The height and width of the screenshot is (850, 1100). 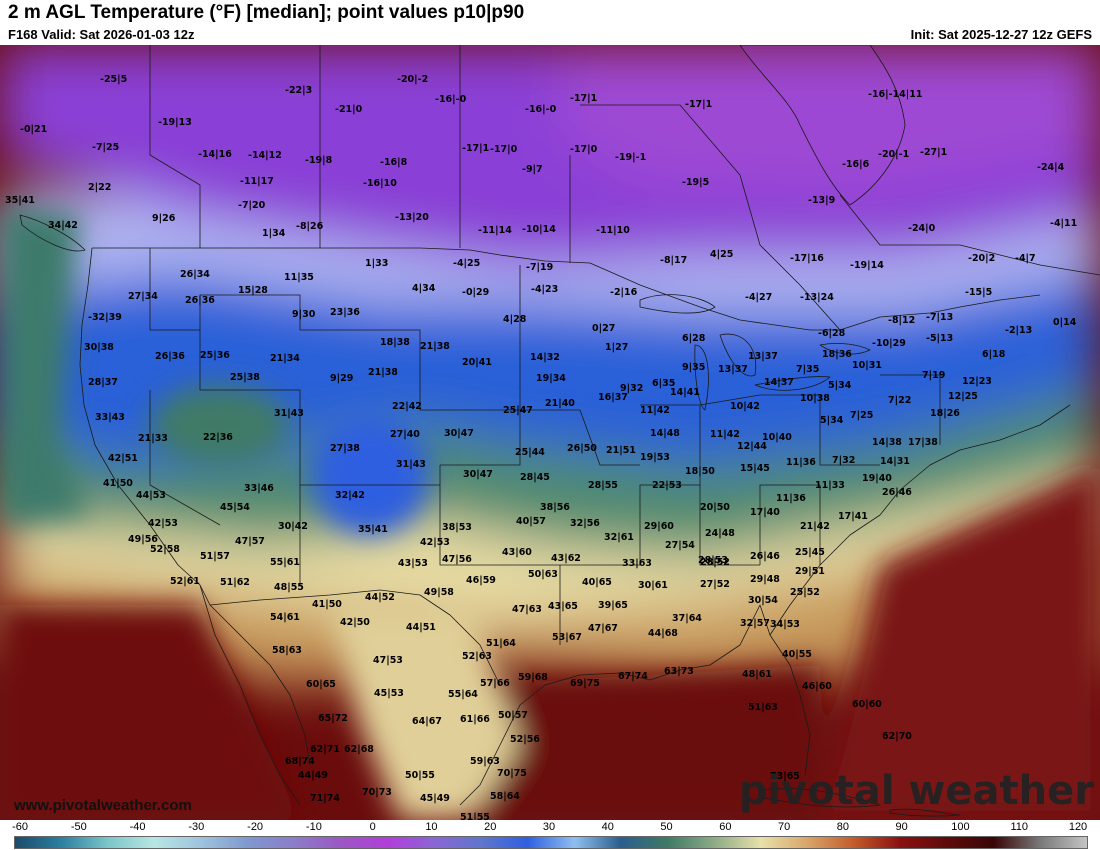 What do you see at coordinates (613, 605) in the screenshot?
I see `point-value-label: 39|65` at bounding box center [613, 605].